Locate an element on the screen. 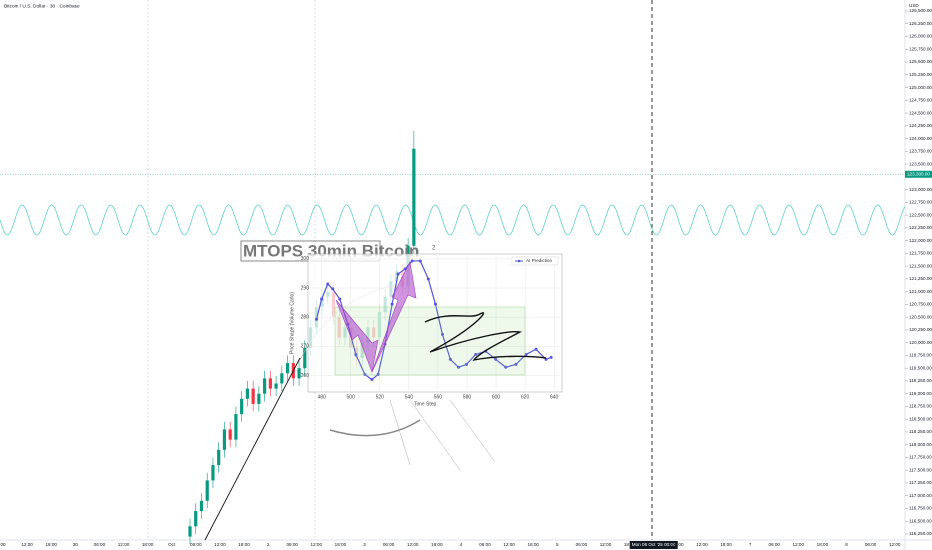  y-tick-label: 270 is located at coordinates (305, 347).